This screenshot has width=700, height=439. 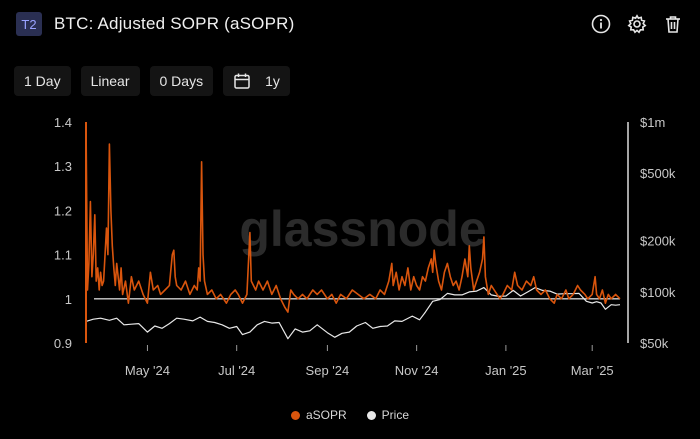 What do you see at coordinates (506, 370) in the screenshot?
I see `x-tick-label: Jan '25` at bounding box center [506, 370].